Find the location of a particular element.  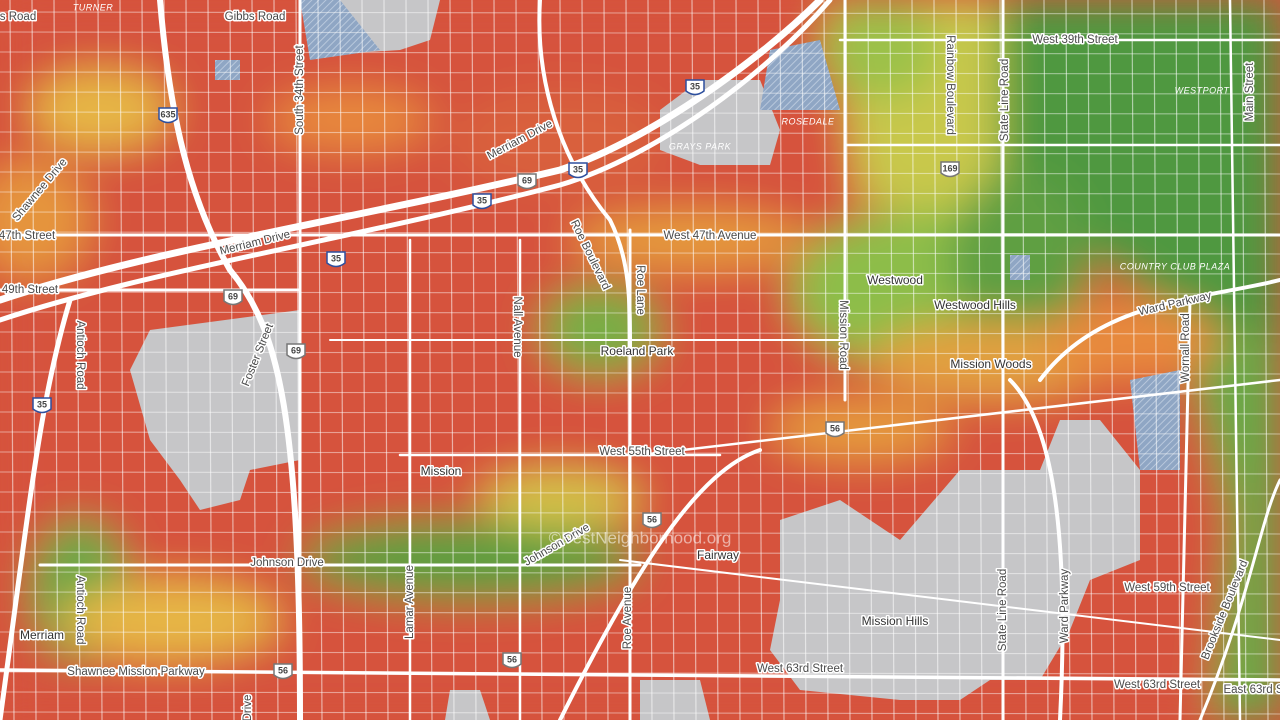

street-label: Nall Avenue is located at coordinates (517, 326).